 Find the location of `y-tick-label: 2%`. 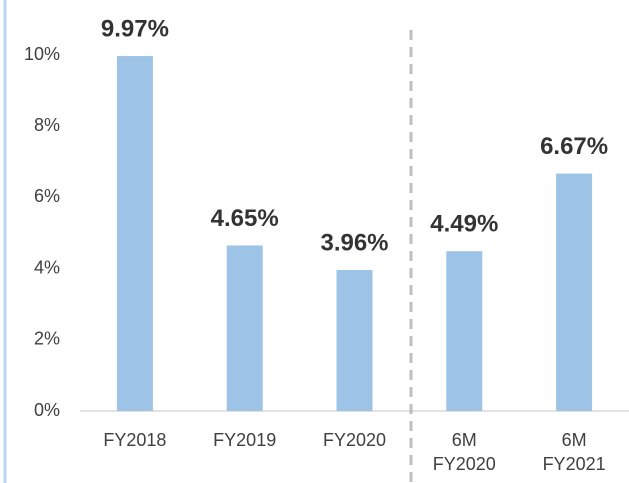

y-tick-label: 2% is located at coordinates (47, 339).